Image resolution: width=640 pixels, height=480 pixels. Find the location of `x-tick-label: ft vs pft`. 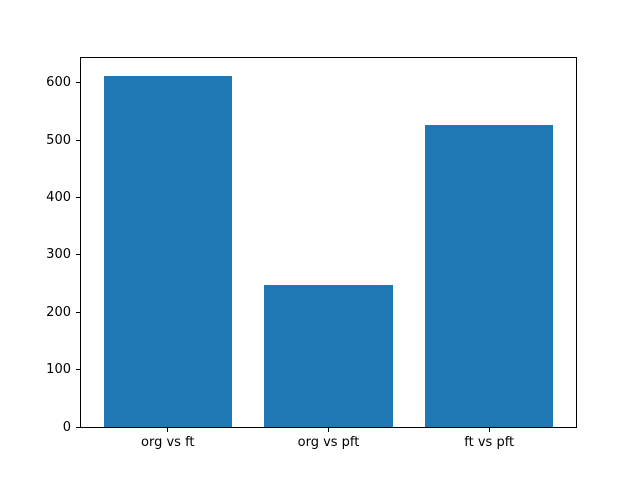

x-tick-label: ft vs pft is located at coordinates (489, 442).